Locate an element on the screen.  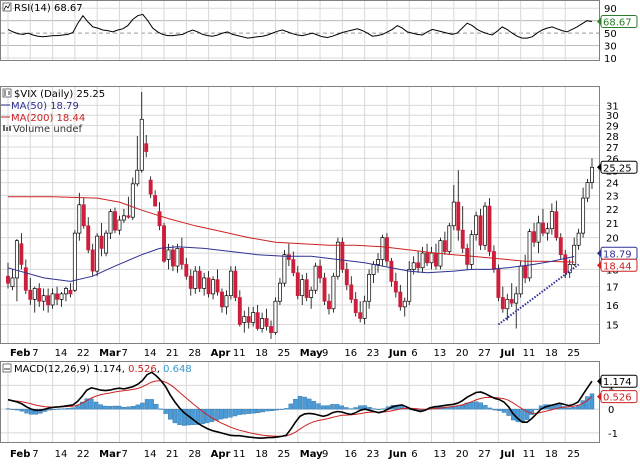
price-x-label: 21 is located at coordinates (172, 353).